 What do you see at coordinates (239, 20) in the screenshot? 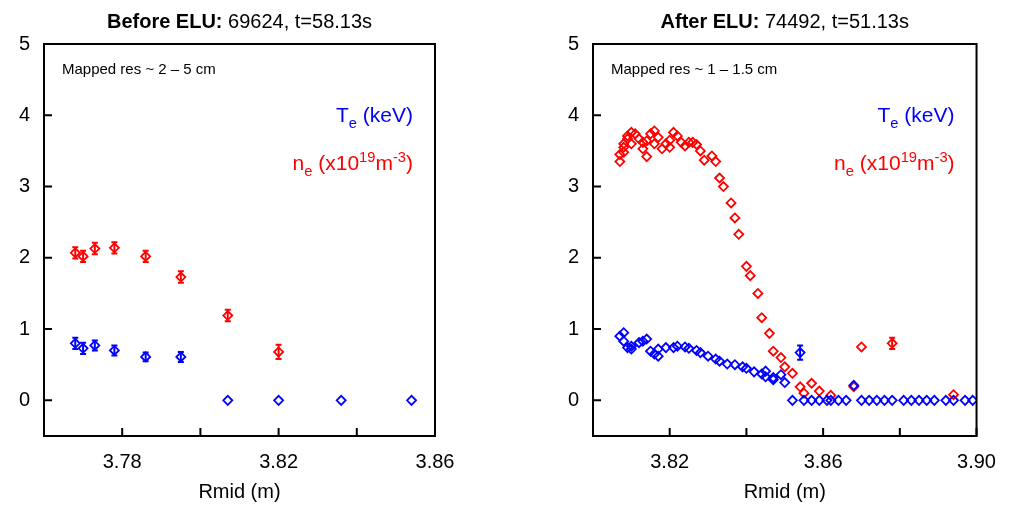
I see `chart-title: Before ELU: 69624, t=58.13s` at bounding box center [239, 20].